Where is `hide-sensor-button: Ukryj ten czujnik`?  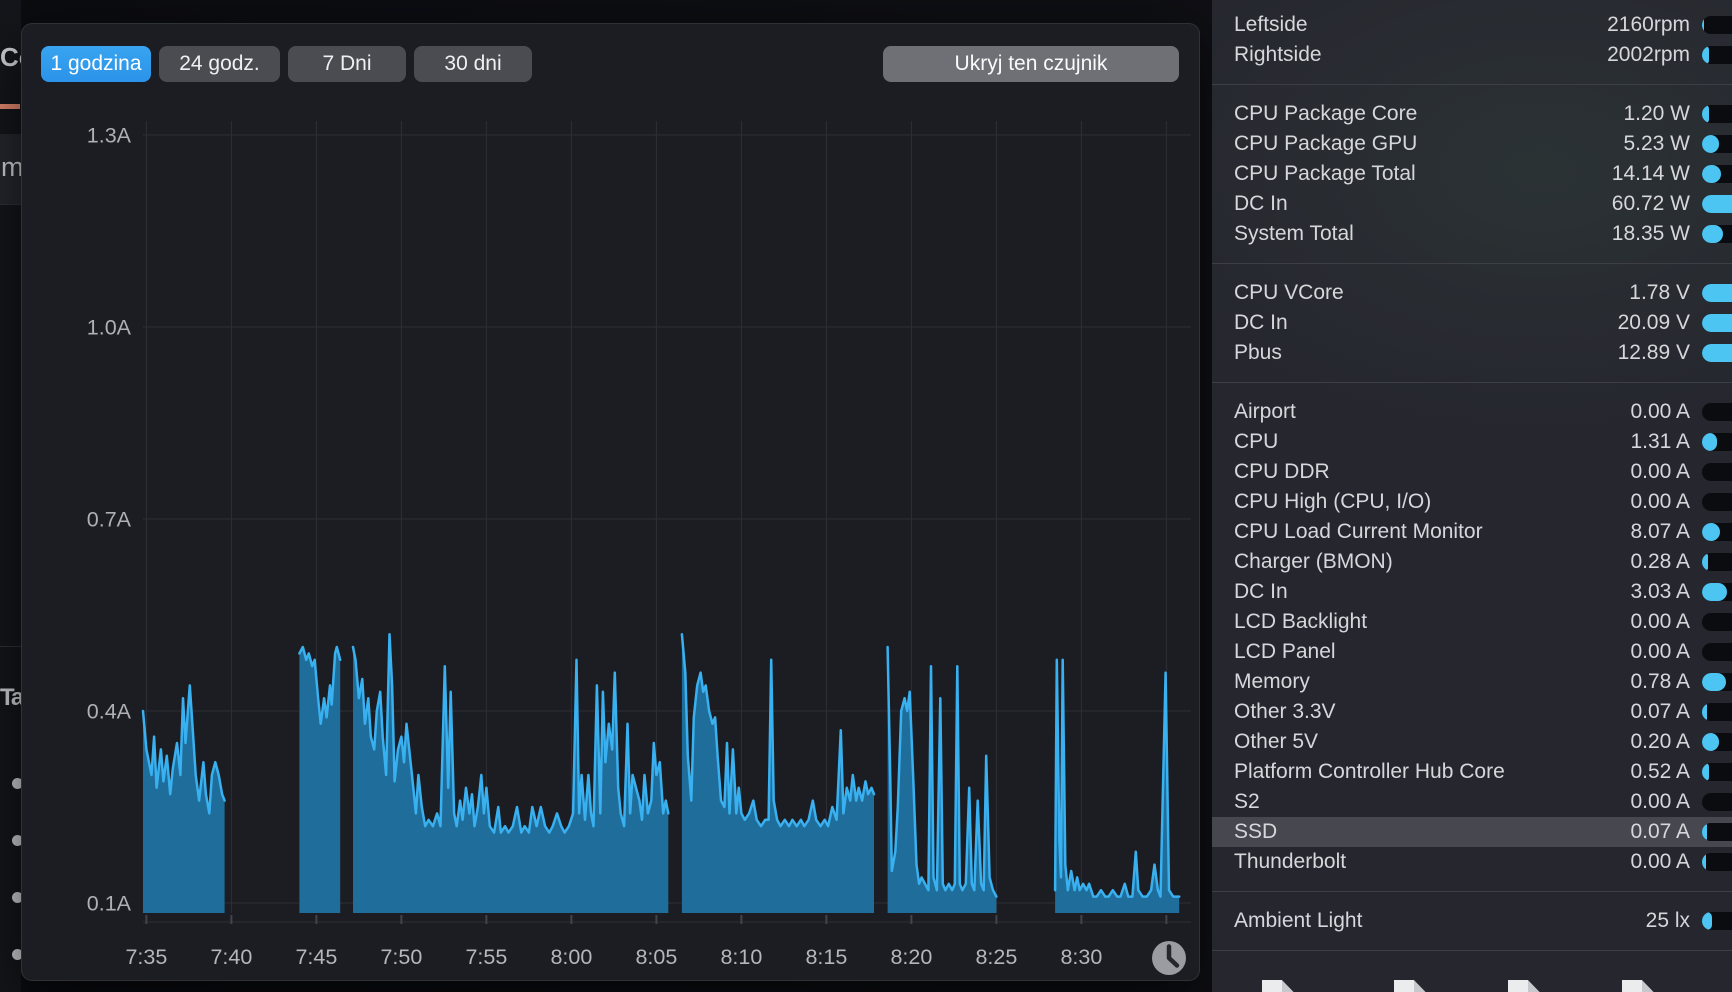
hide-sensor-button: Ukryj ten czujnik is located at coordinates (1031, 64).